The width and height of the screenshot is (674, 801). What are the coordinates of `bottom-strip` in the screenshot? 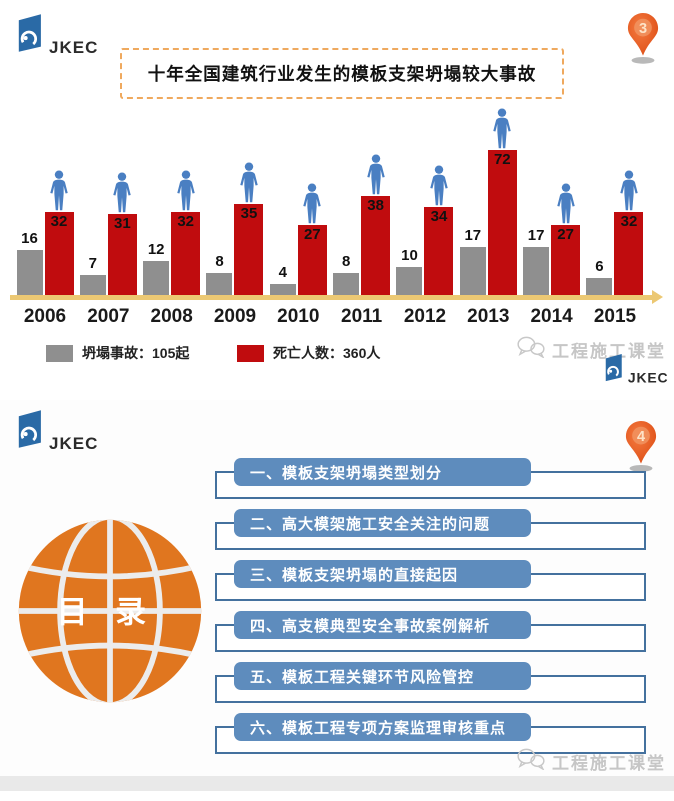 It's located at (337, 783).